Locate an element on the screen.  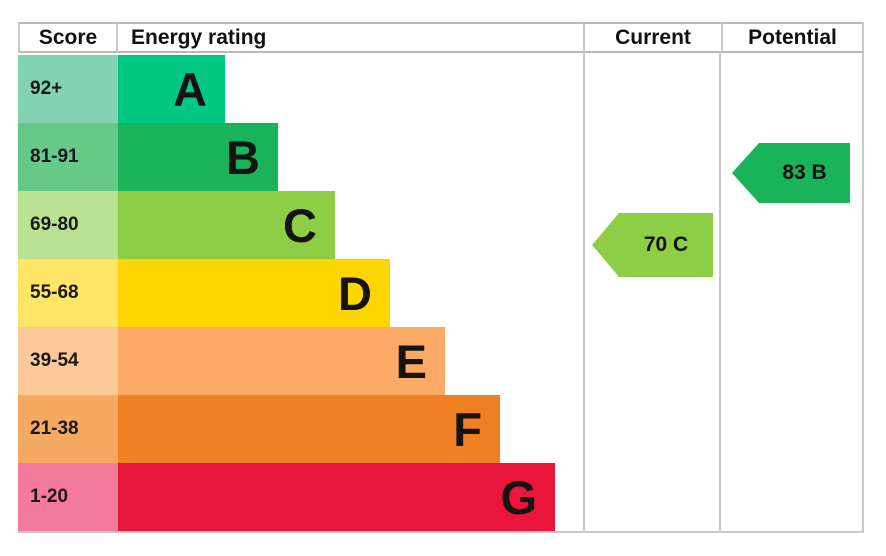
rating-letter: F is located at coordinates (467, 429).